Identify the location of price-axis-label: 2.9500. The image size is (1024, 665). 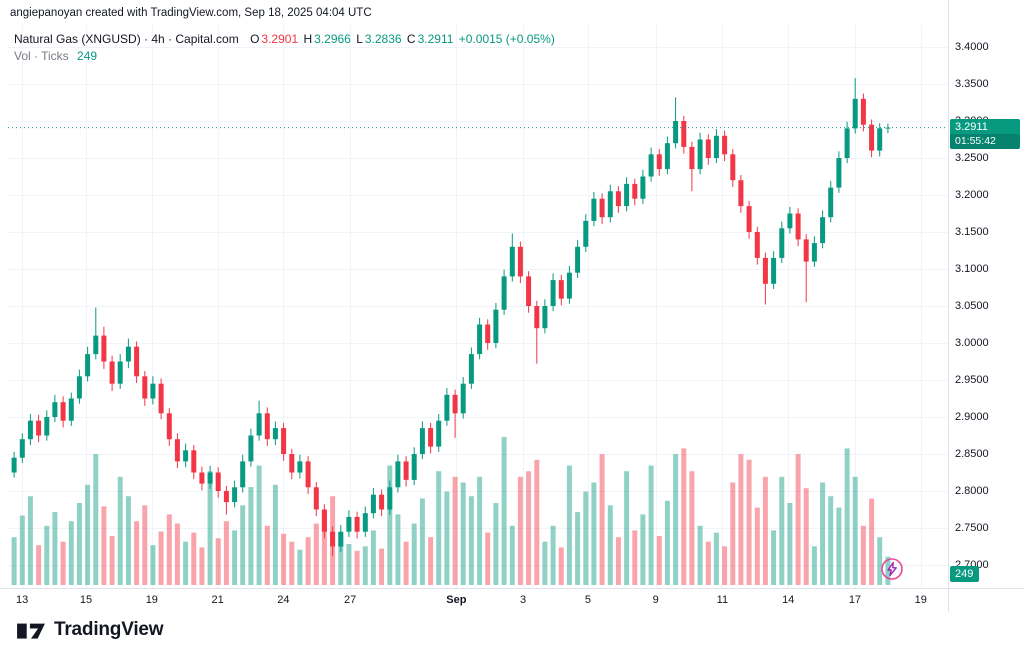
(972, 380).